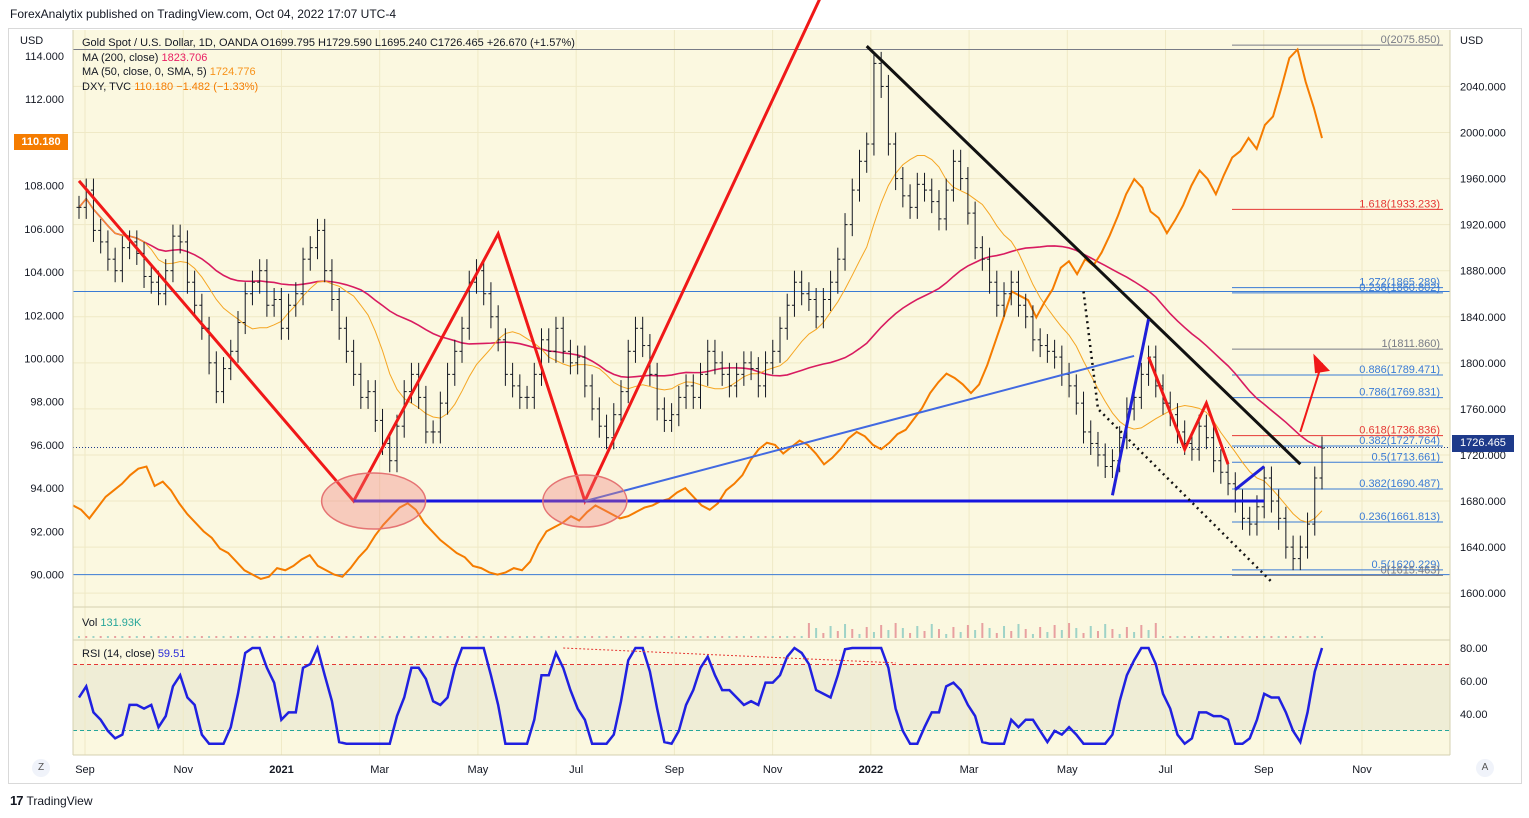 This screenshot has width=1529, height=818. Describe the element at coordinates (373, 501) in the screenshot. I see `highlight-ellipse` at that location.